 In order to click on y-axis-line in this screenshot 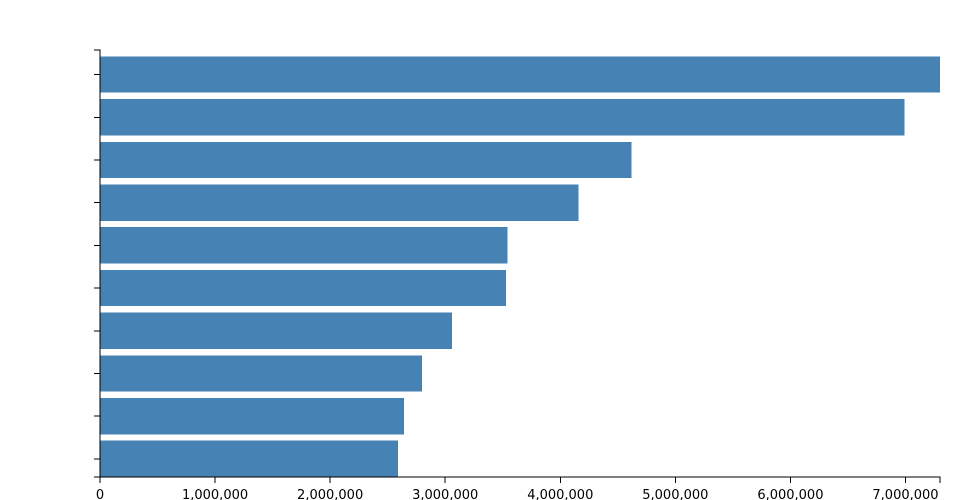, I will do `click(97, 263)`.